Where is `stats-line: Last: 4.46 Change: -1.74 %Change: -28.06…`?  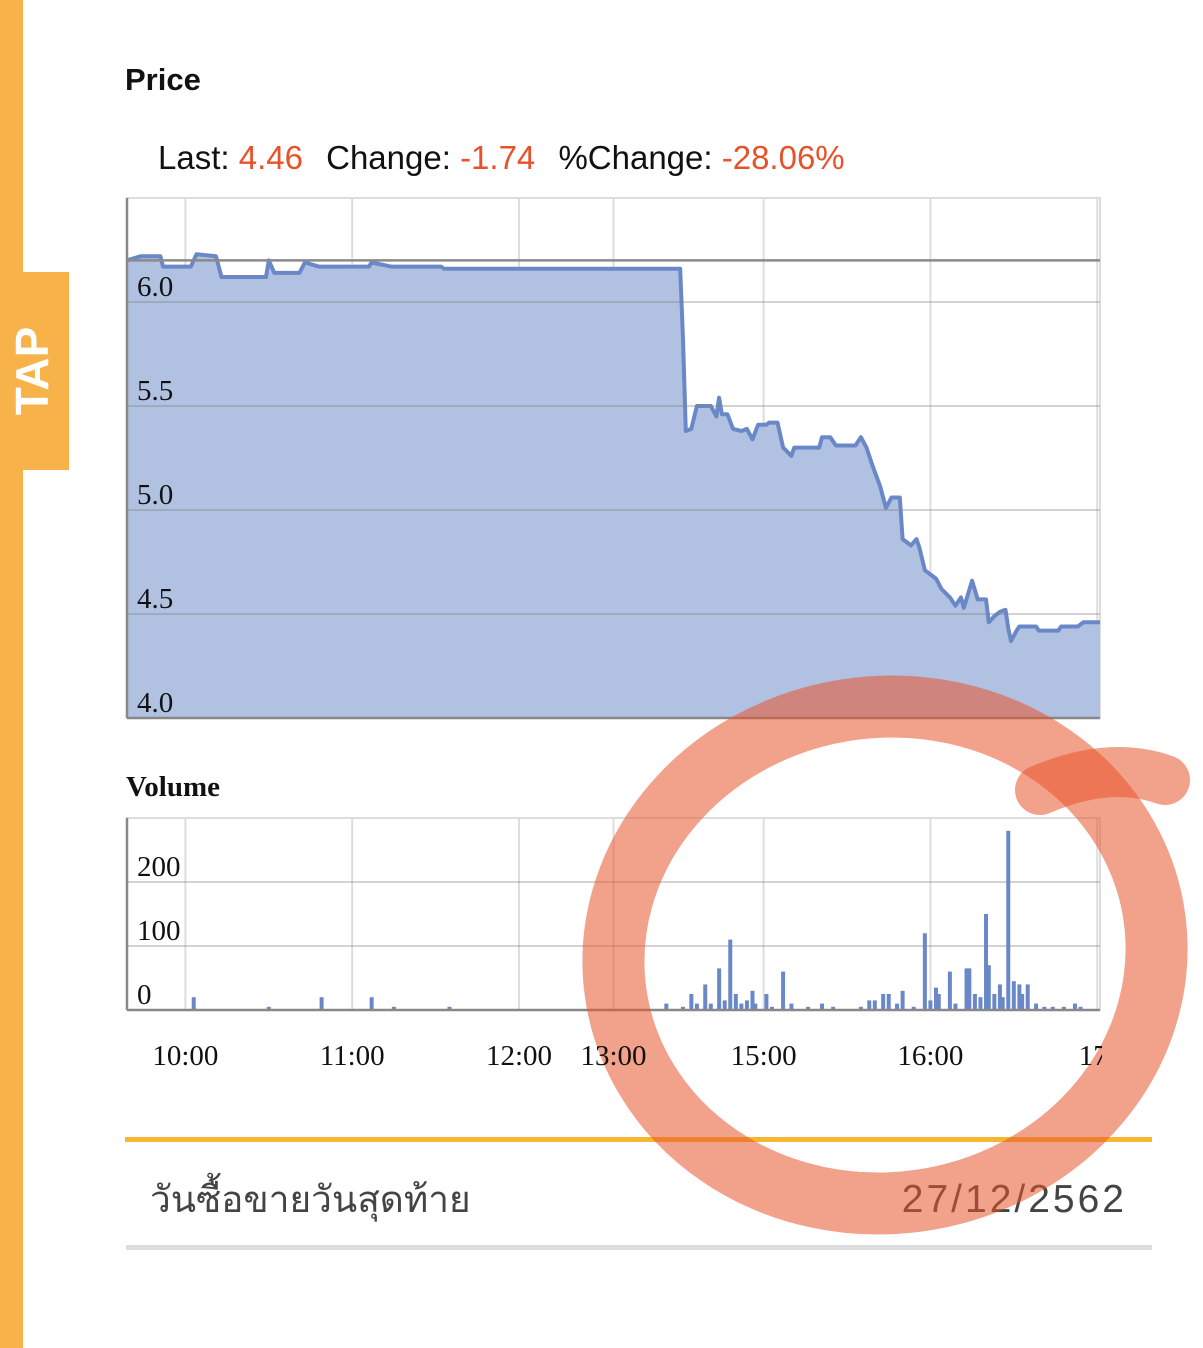
stats-line: Last: 4.46 Change: -1.74 %Change: -28.06… is located at coordinates (501, 157).